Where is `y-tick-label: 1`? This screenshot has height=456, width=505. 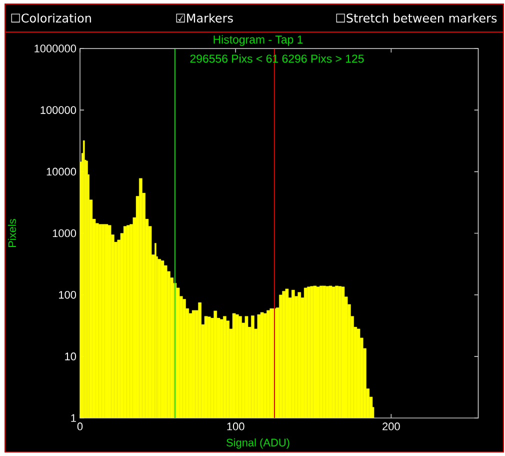
y-tick-label: 1 is located at coordinates (73, 418).